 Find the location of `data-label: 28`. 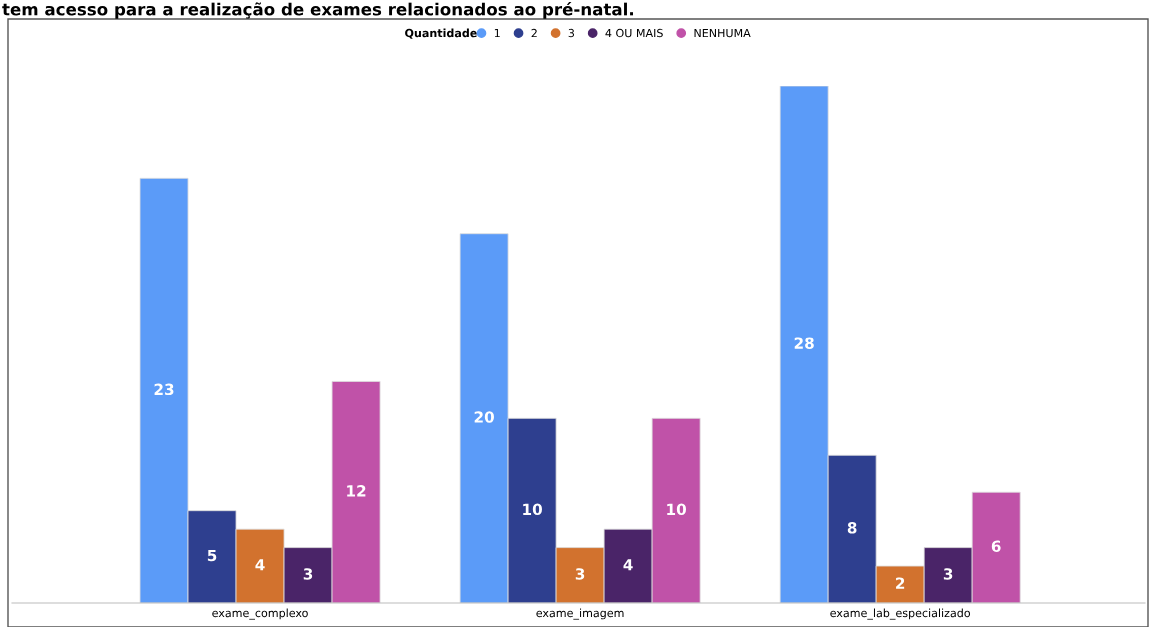

data-label: 28 is located at coordinates (804, 343).